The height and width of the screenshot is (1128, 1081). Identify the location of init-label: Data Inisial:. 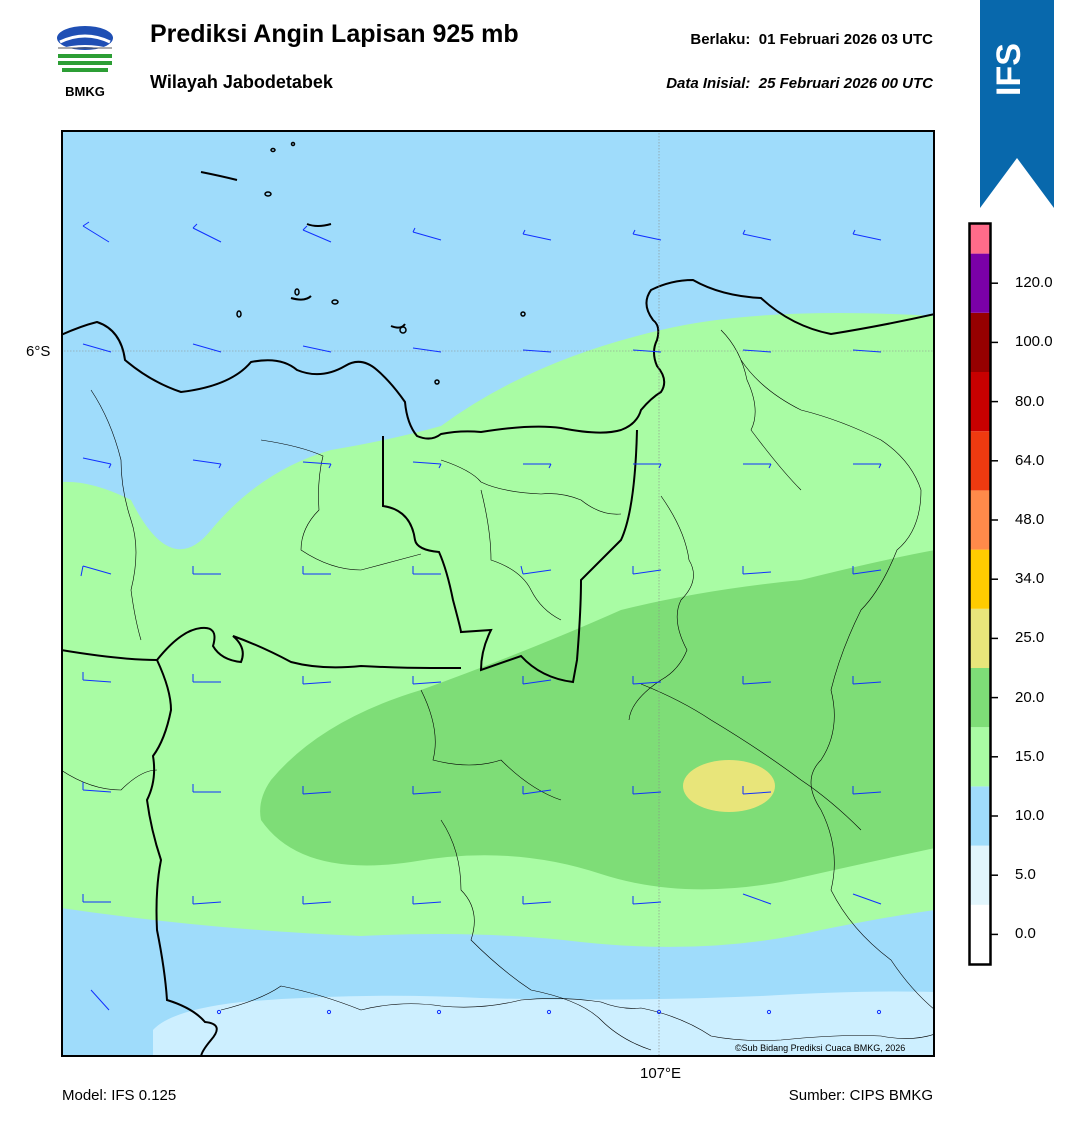
(708, 83).